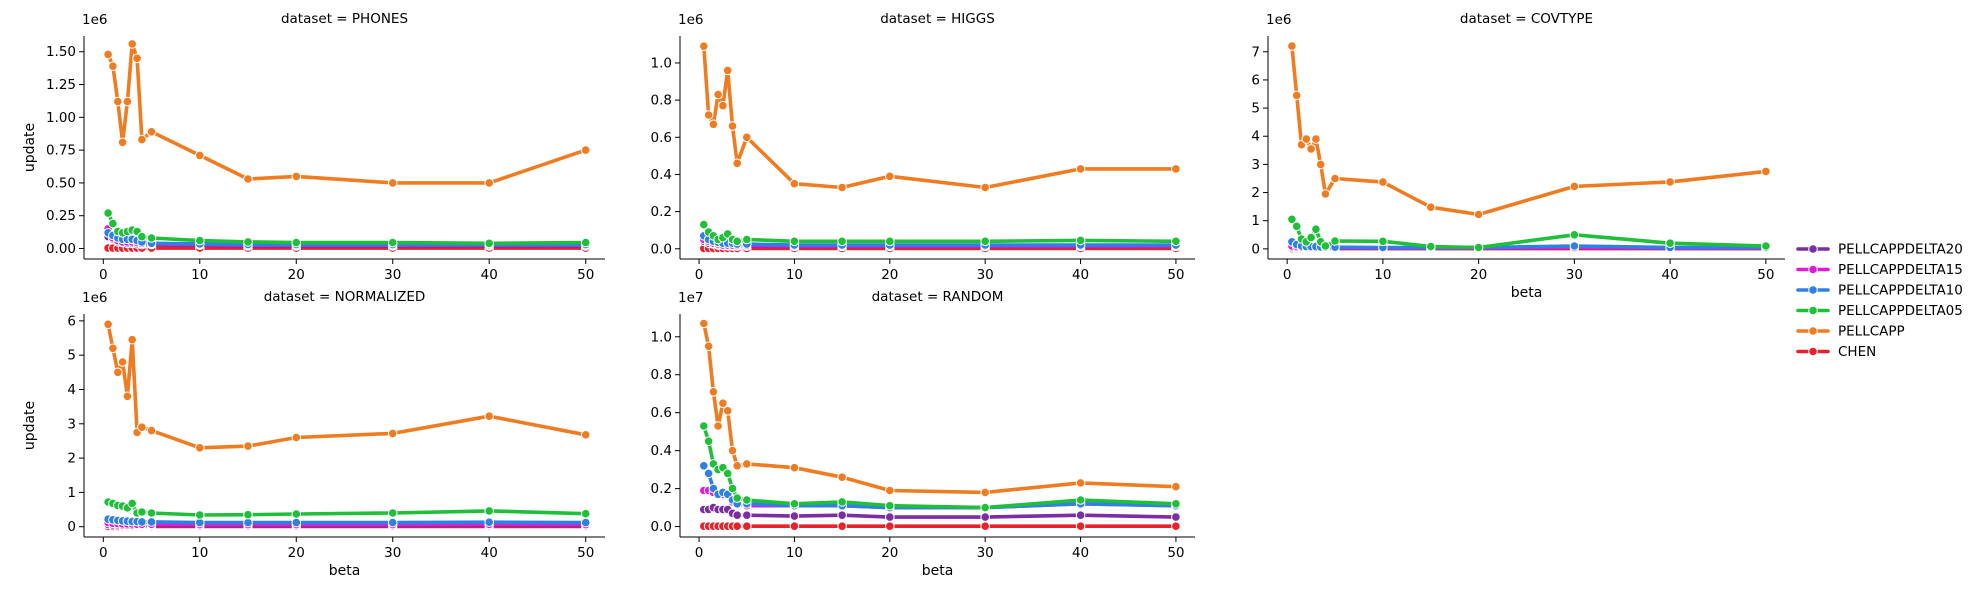 This screenshot has width=1978, height=600. Describe the element at coordinates (1382, 275) in the screenshot. I see `x-tick-label: 10` at that location.